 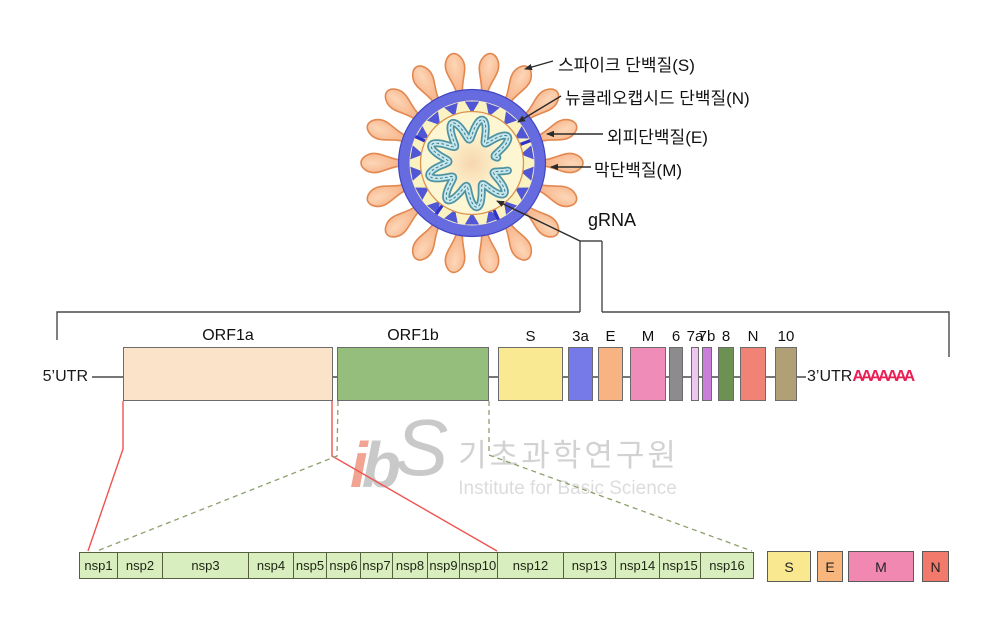 I want to click on utr3-label: 3’UTRAAAAAAA, so click(x=861, y=377).